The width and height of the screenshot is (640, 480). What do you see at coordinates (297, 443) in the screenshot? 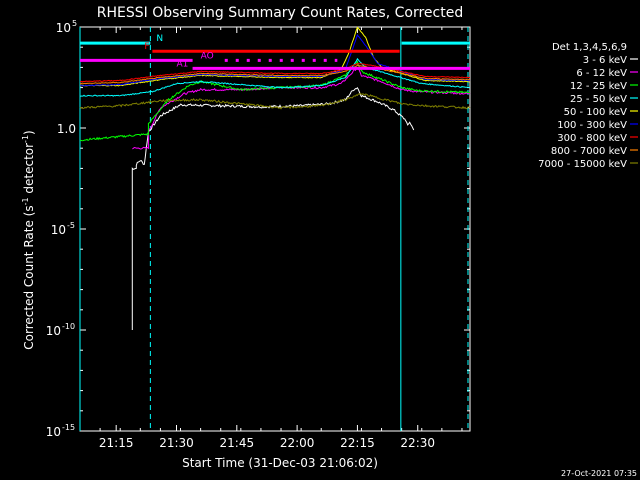
I see `x-tick-label: 22:00` at bounding box center [297, 443].